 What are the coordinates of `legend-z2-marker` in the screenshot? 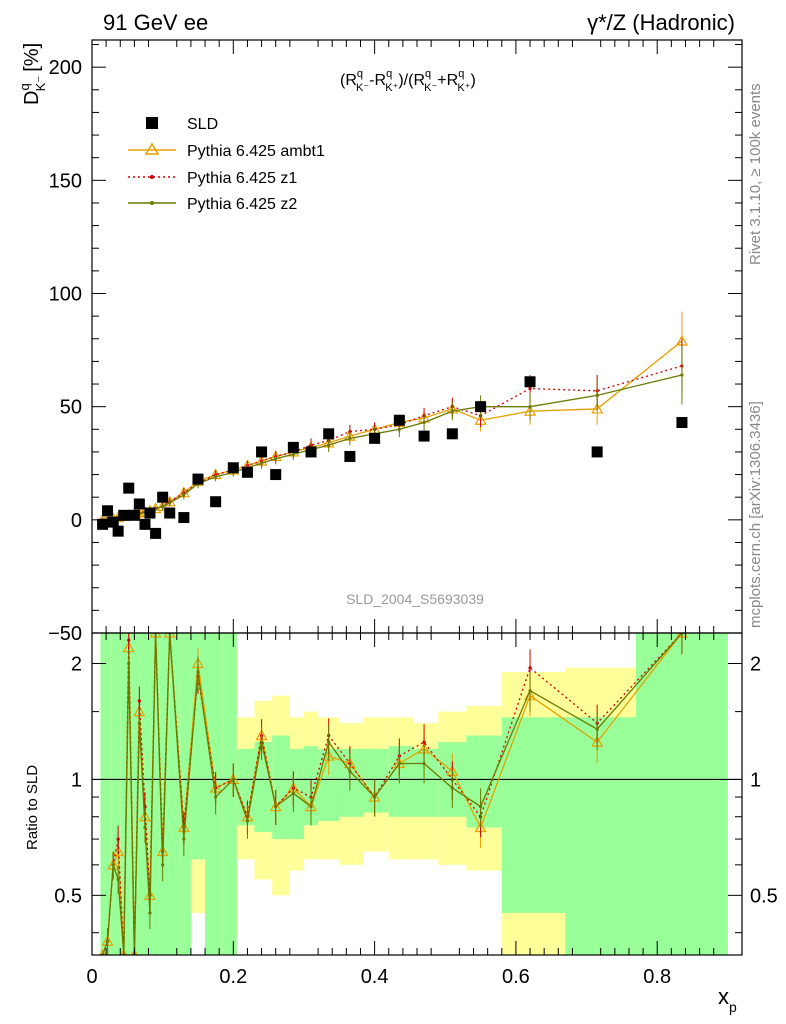 It's located at (152, 203).